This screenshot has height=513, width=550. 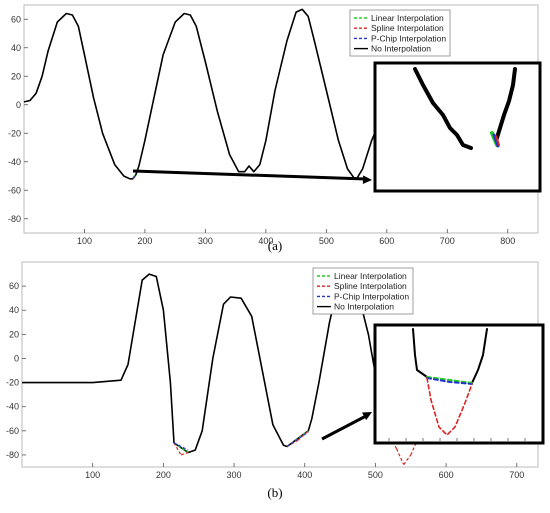 I want to click on panel-caption: (a), so click(x=275, y=245).